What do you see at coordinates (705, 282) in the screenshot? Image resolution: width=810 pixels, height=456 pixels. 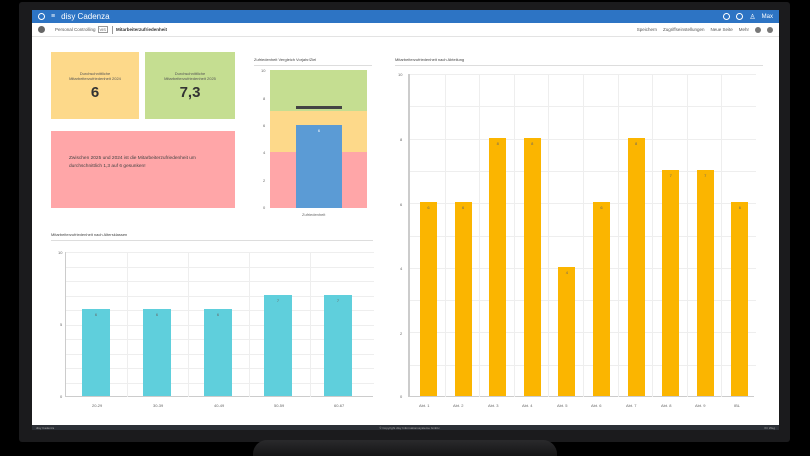 I see `bar-dept-9: 7` at bounding box center [705, 282].